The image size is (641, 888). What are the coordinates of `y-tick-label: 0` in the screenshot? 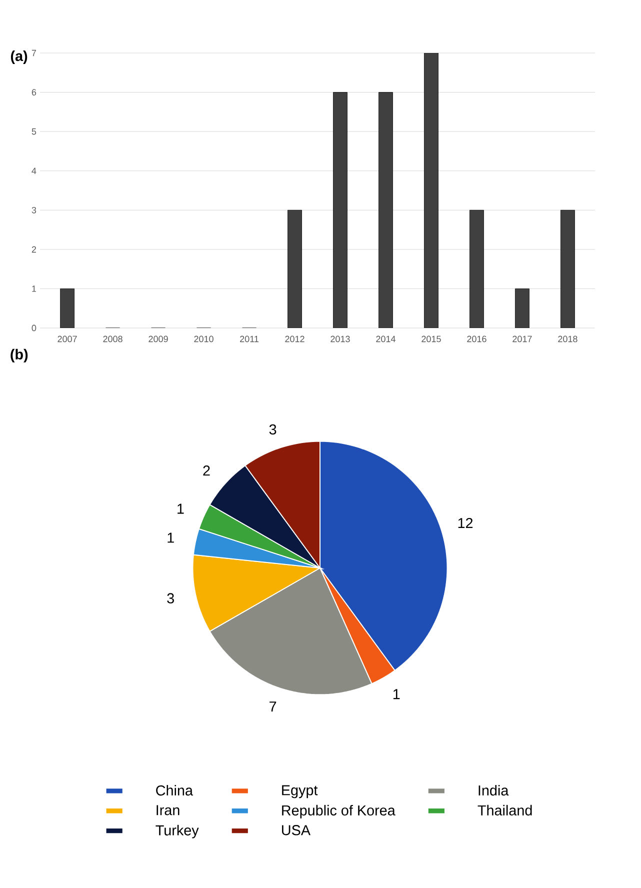 It's located at (34, 328).